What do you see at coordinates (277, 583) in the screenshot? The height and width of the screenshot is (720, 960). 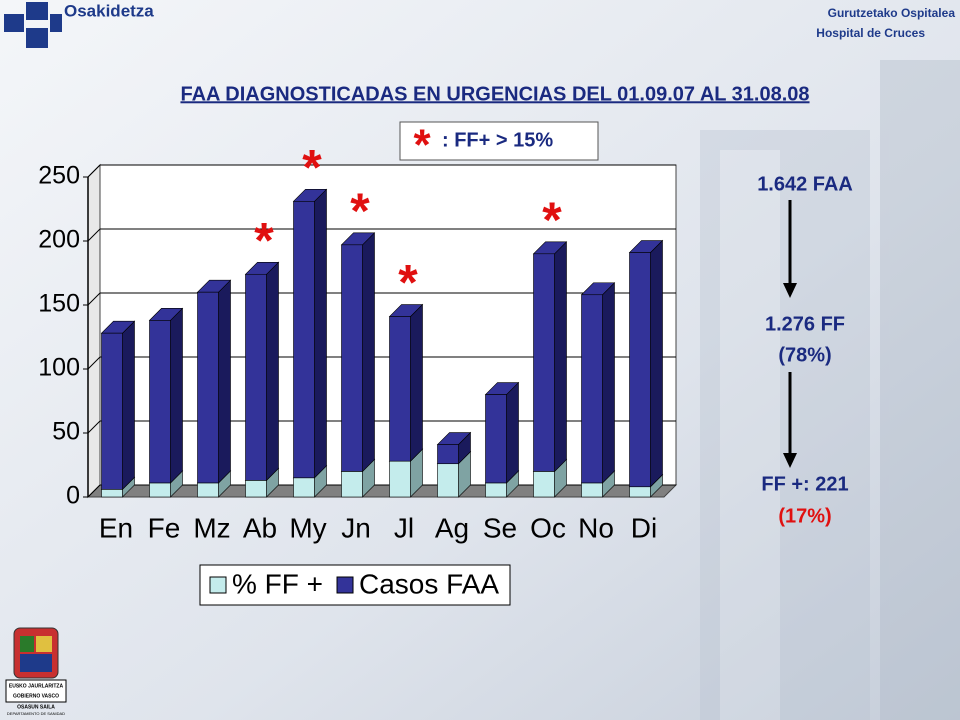 I see `legend-label: % FF +` at bounding box center [277, 583].